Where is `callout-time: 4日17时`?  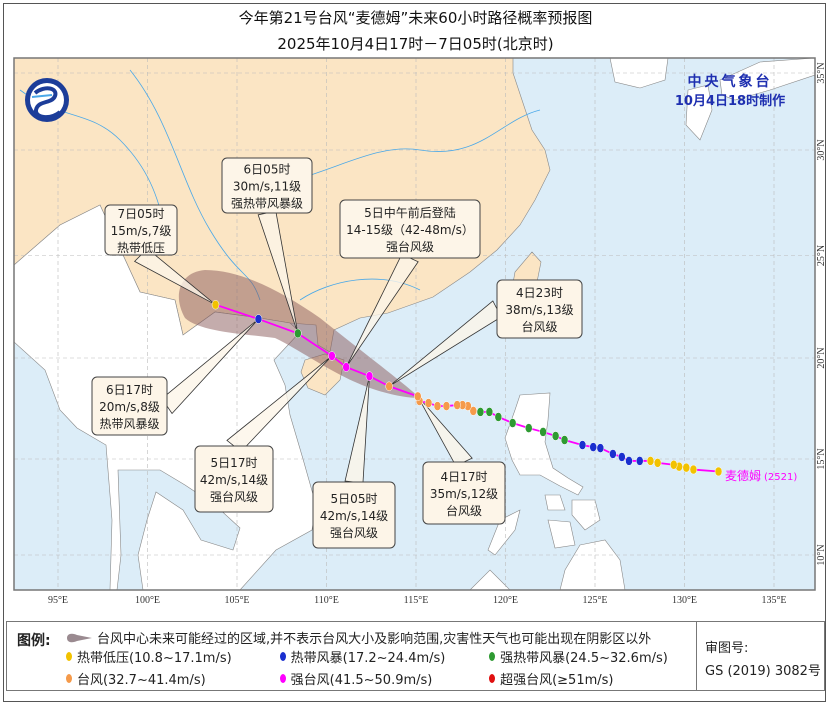 callout-time: 4日17时 is located at coordinates (464, 477).